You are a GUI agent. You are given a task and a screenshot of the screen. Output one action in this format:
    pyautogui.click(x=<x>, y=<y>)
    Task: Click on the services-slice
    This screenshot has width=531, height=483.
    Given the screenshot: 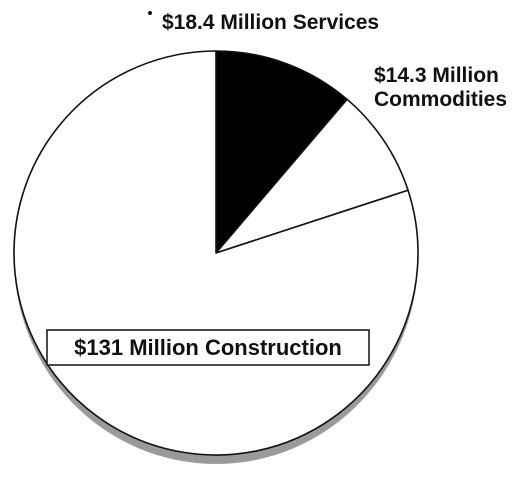 What is the action you would take?
    pyautogui.click(x=281, y=152)
    